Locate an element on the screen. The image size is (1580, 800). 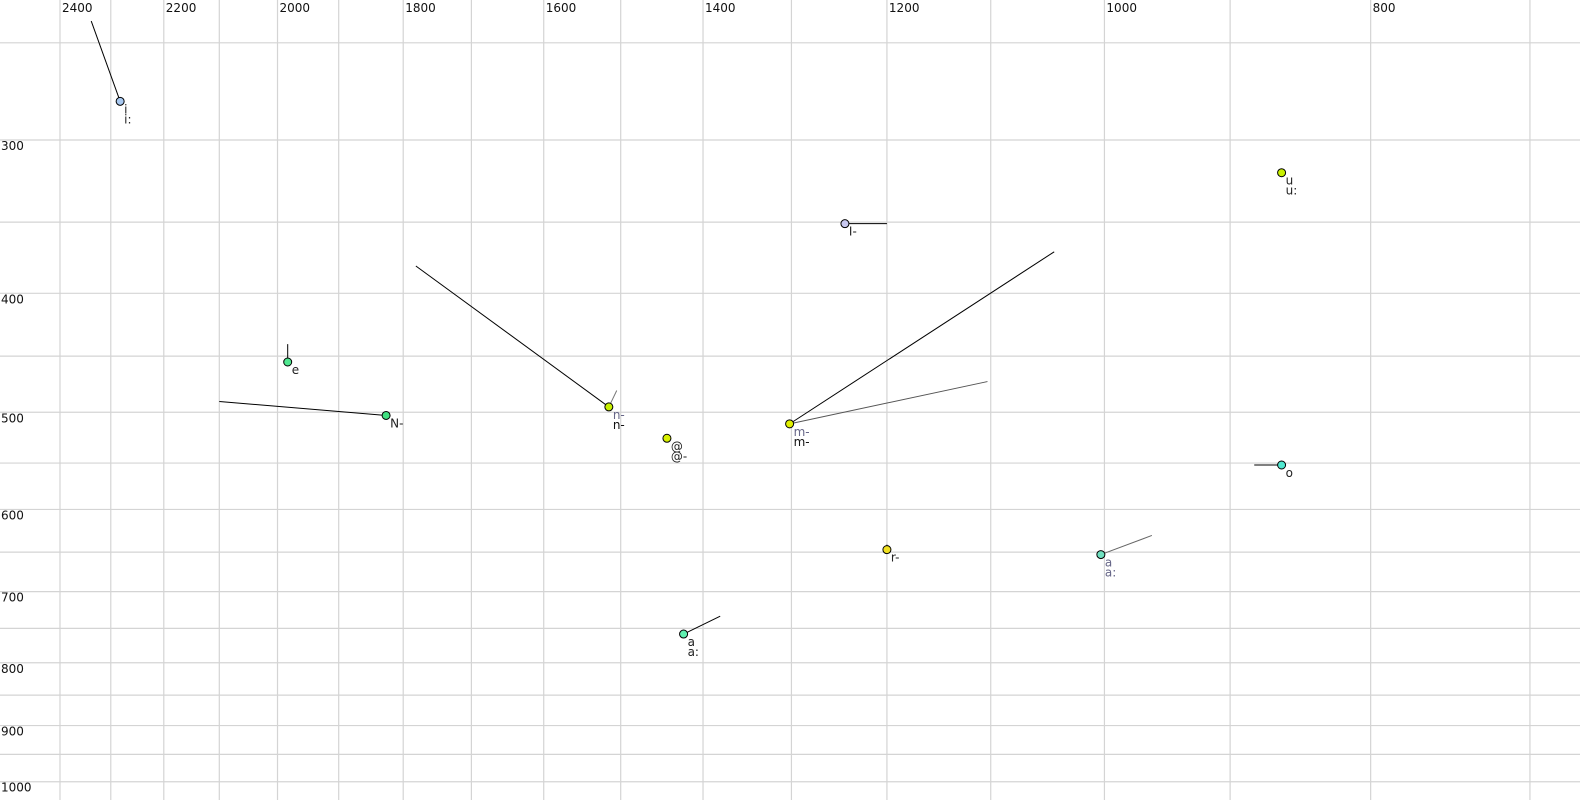
vowel-label: i: is located at coordinates (127, 119).